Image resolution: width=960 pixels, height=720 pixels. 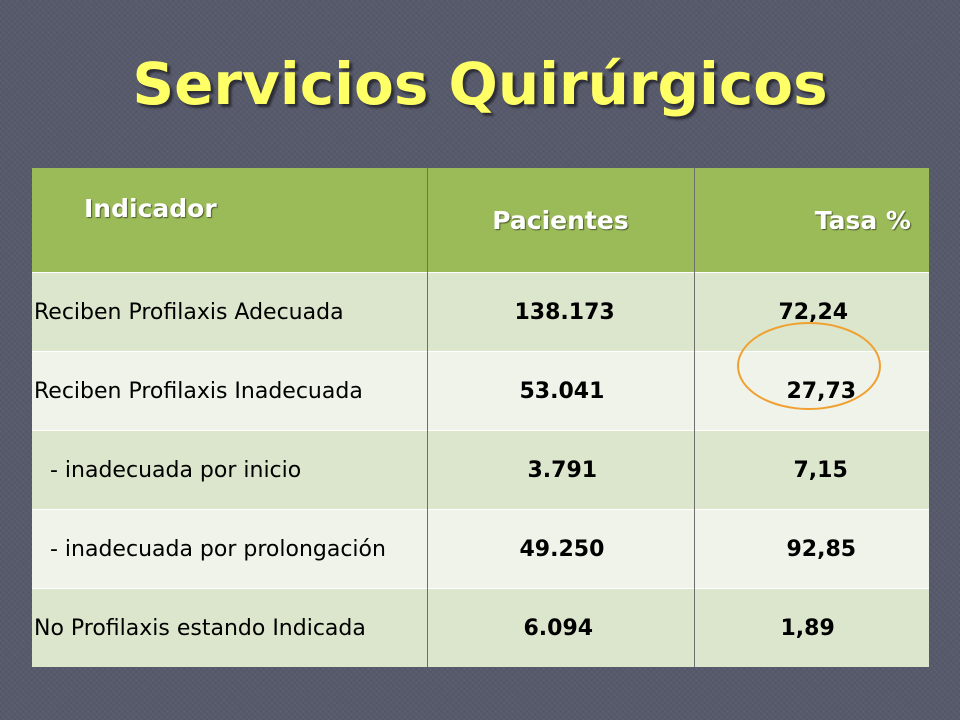 I want to click on row-pacientes: 49.250, so click(x=561, y=549).